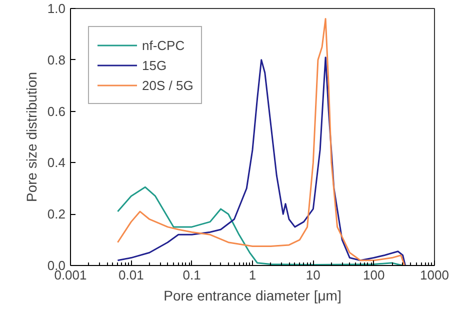 The image size is (474, 320). I want to click on legend-label: 20S / 5G, so click(168, 85).